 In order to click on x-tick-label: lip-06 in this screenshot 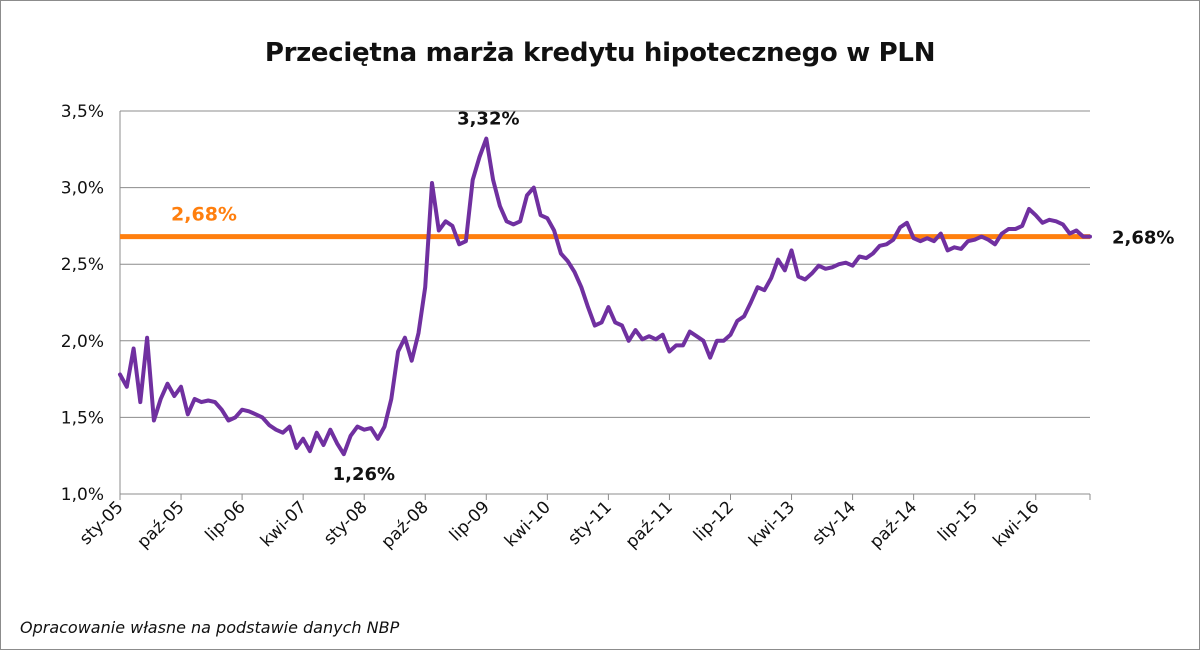, I will do `click(226, 521)`.